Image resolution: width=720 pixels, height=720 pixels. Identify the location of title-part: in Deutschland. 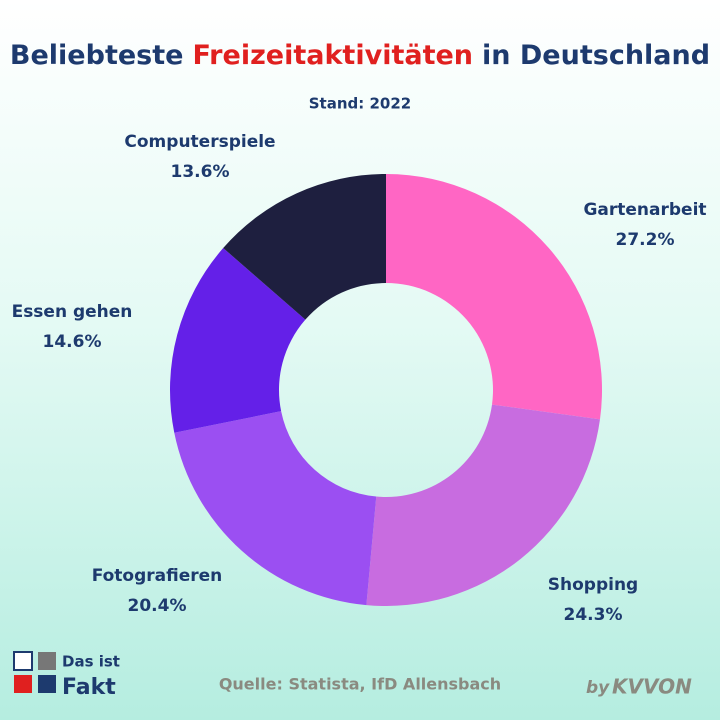
(596, 55).